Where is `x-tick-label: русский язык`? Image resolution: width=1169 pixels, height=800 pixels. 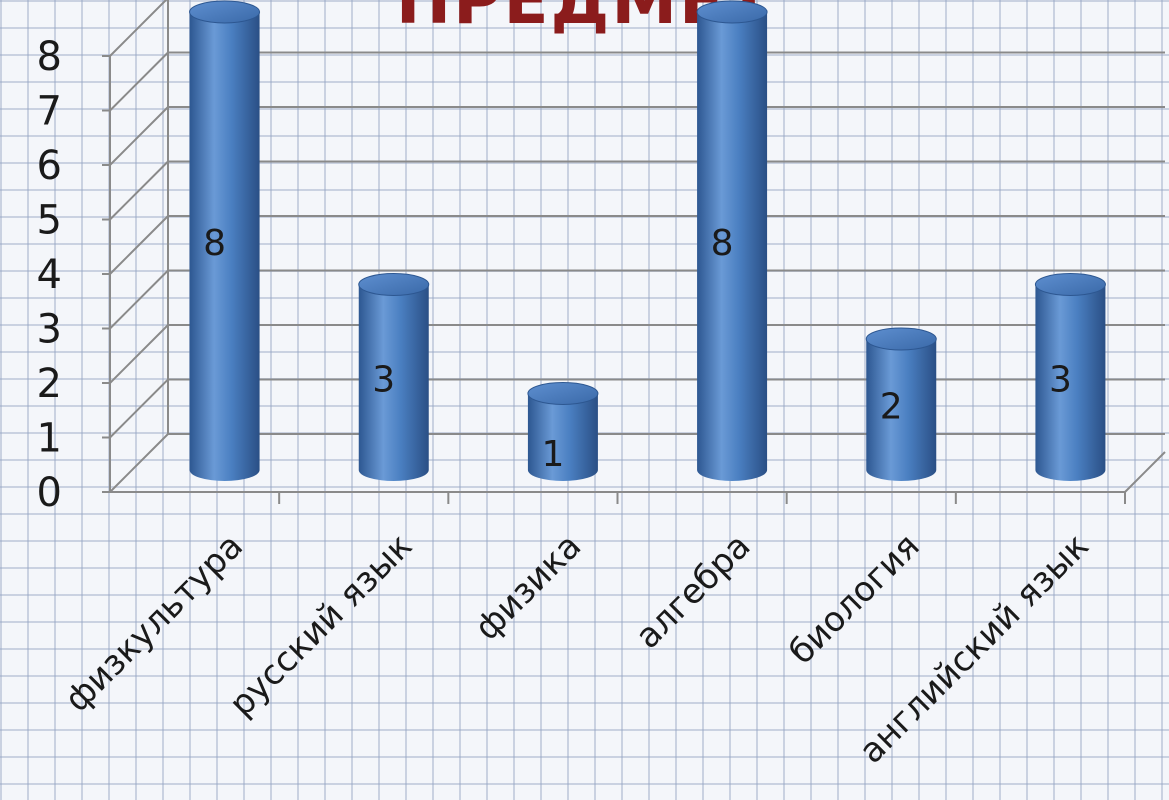 x-tick-label: русский язык is located at coordinates (321, 625).